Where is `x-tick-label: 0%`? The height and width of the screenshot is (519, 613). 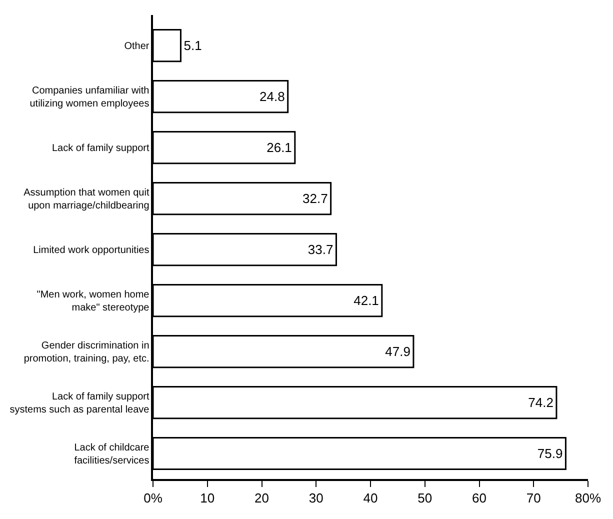 x-tick-label: 0% is located at coordinates (153, 498).